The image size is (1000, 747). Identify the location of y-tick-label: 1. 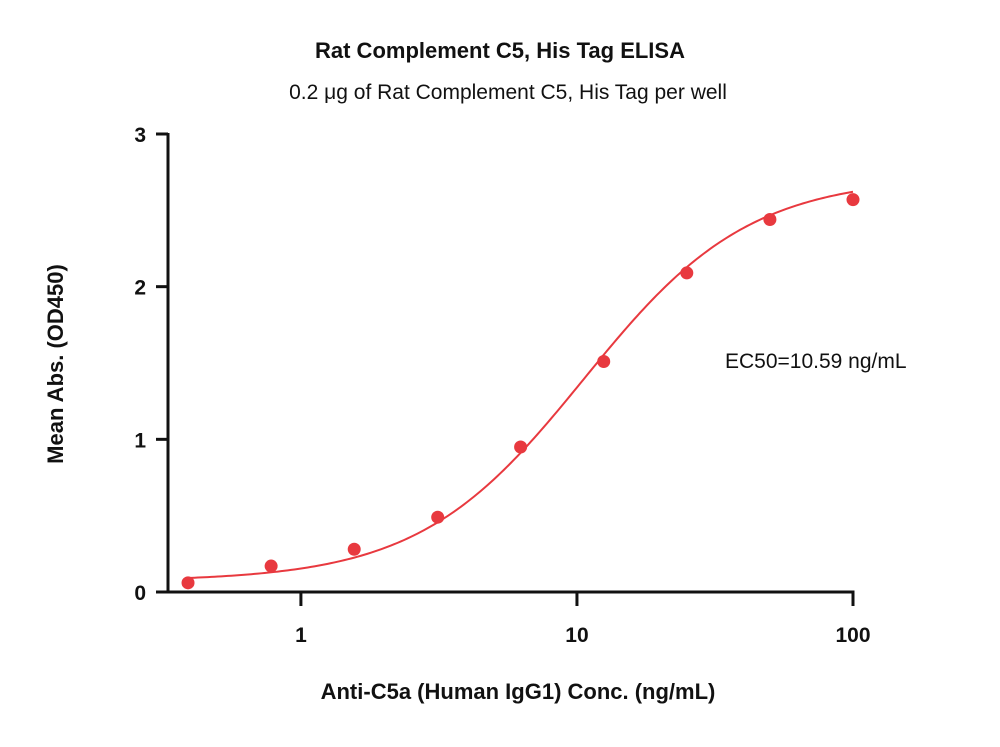
(140, 440).